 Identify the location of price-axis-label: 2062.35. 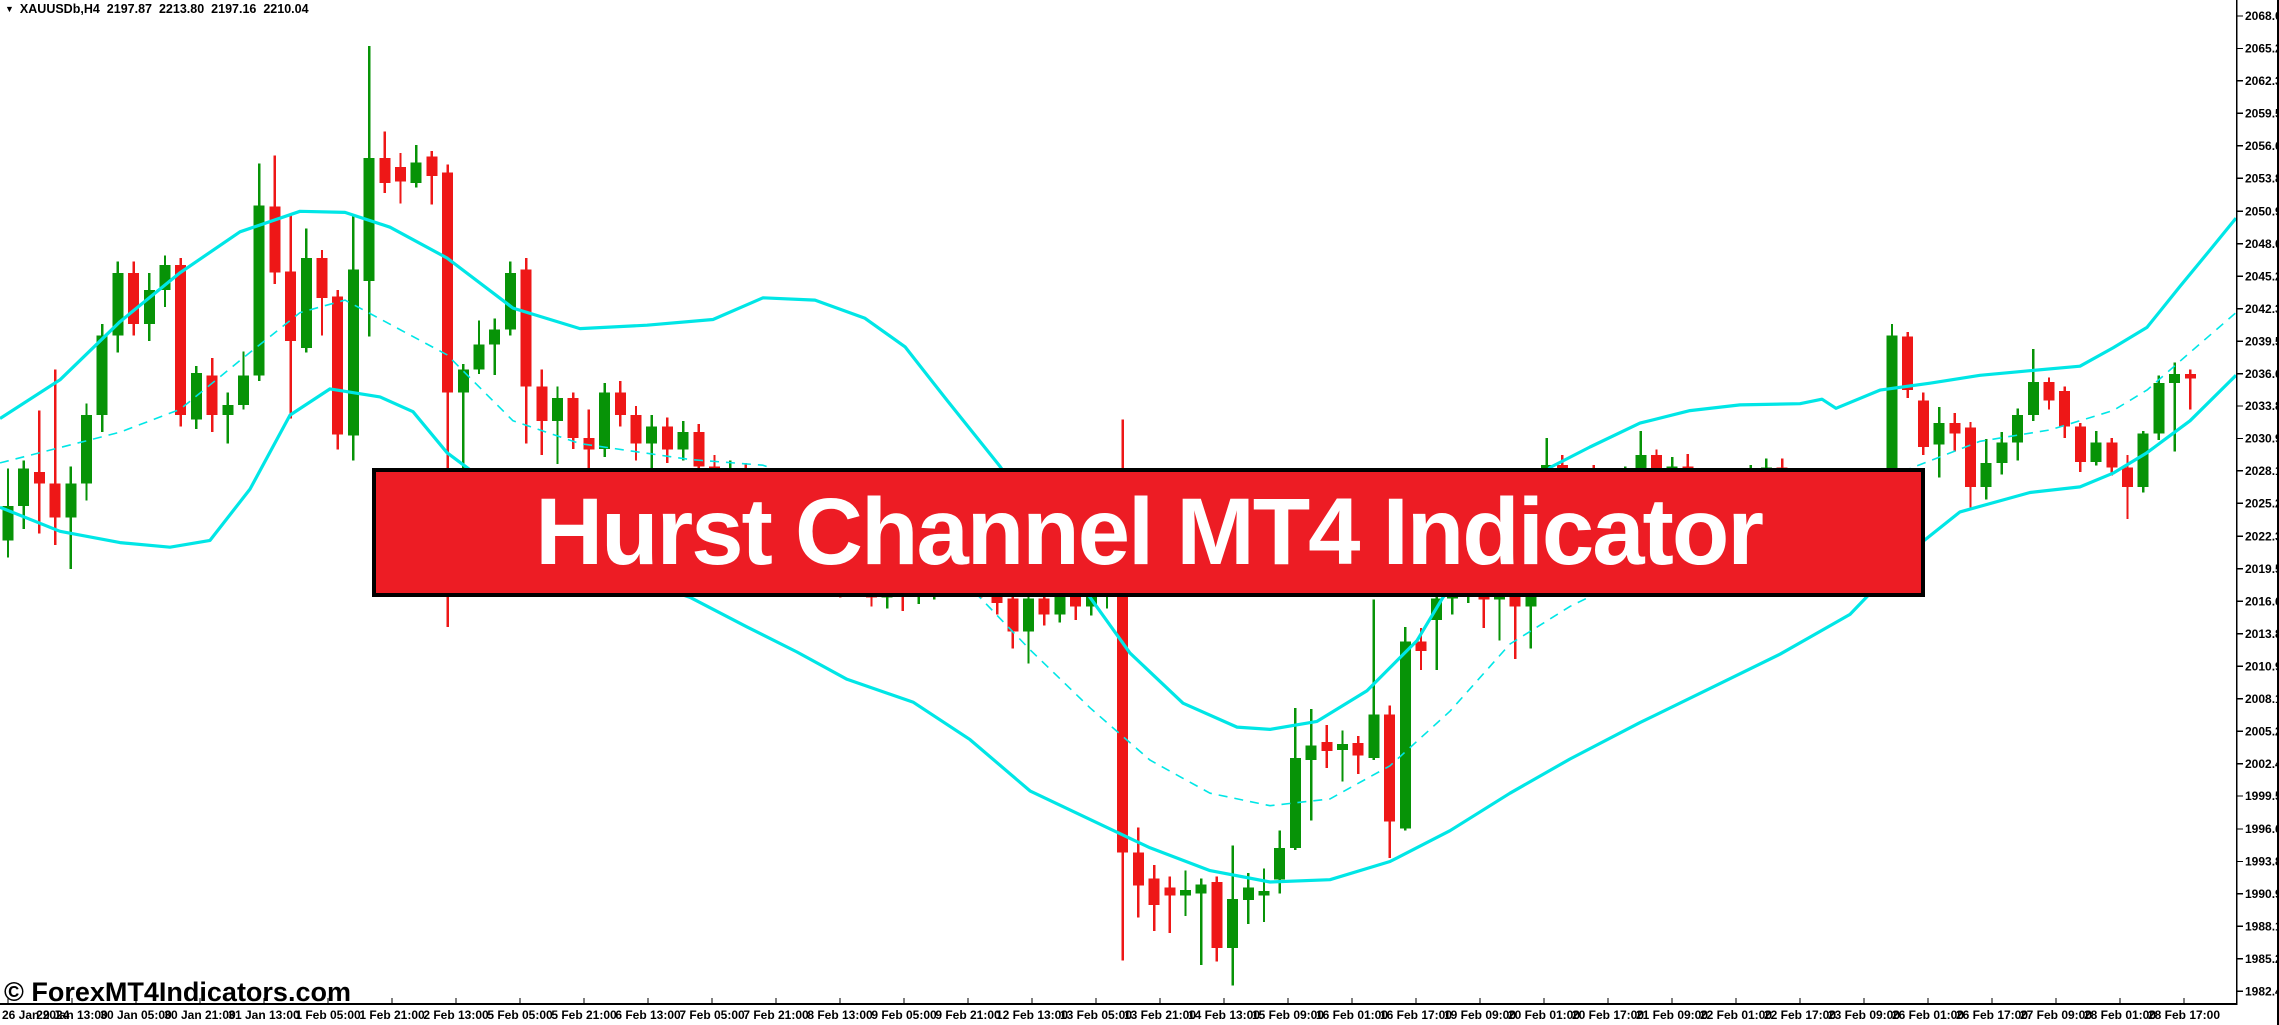
(2262, 81).